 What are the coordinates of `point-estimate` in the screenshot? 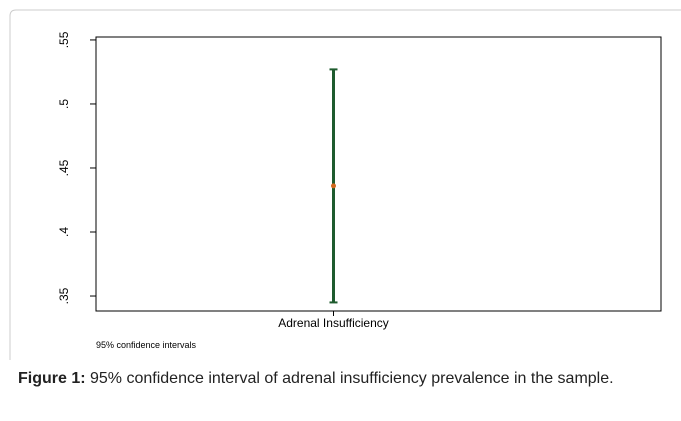 It's located at (333, 186).